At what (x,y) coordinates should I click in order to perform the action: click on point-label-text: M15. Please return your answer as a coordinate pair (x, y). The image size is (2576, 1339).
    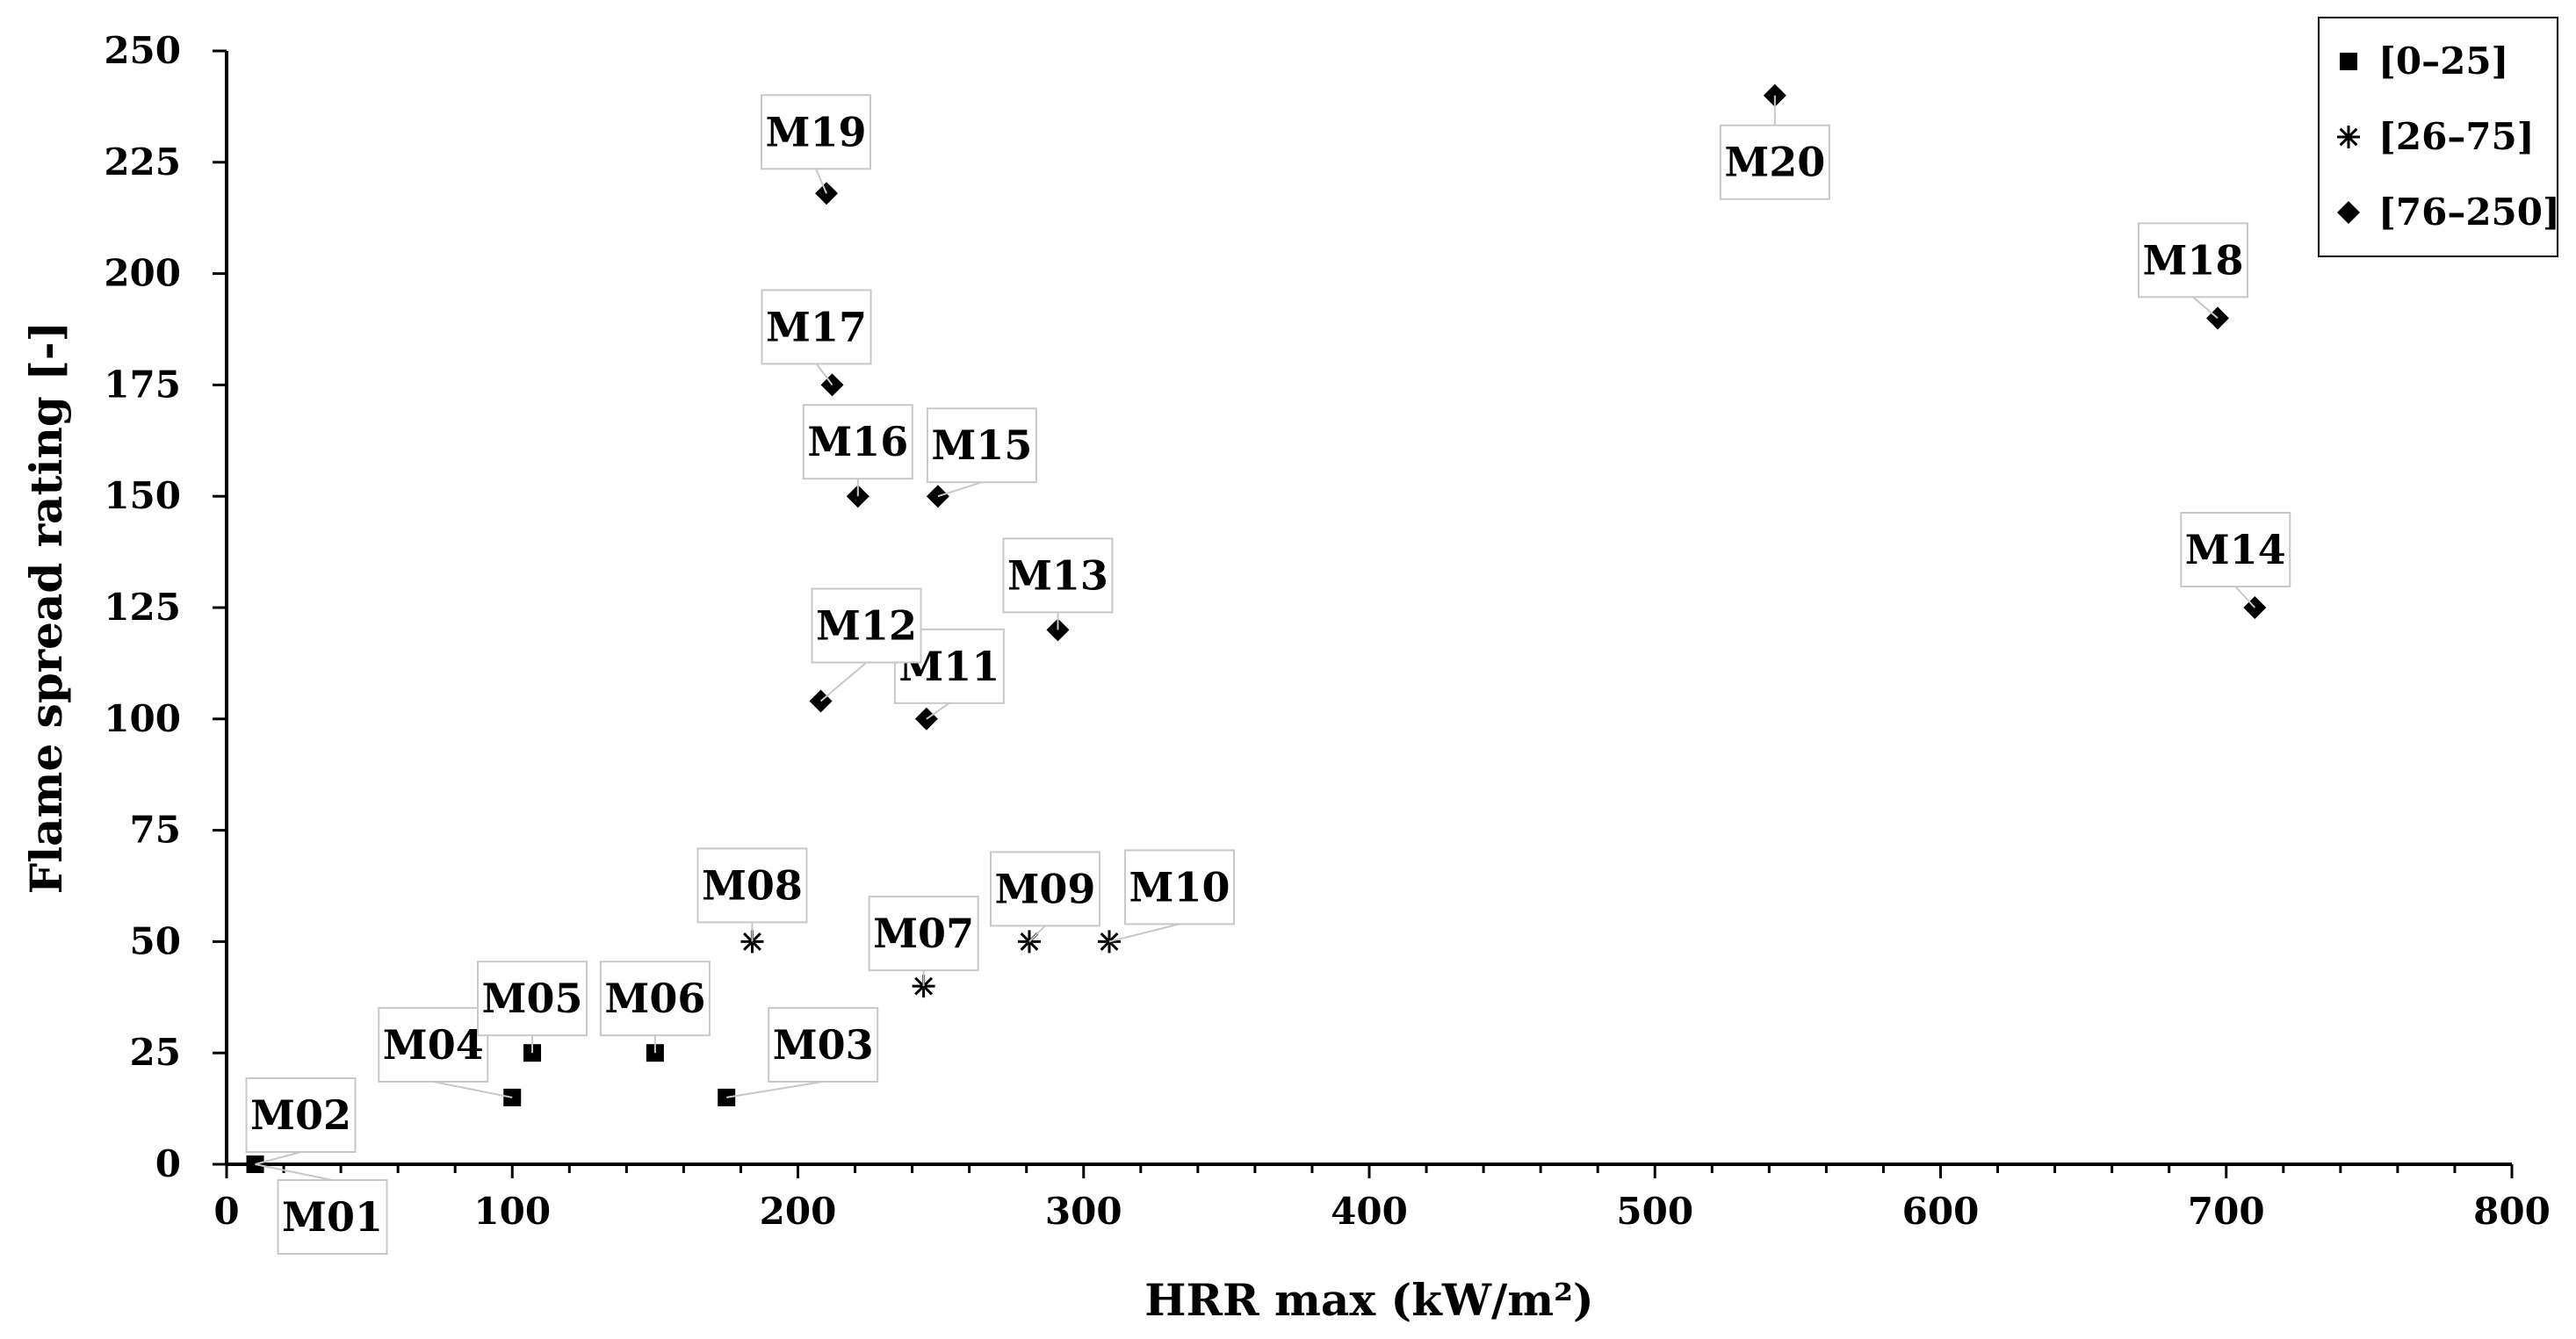
    Looking at the image, I should click on (981, 445).